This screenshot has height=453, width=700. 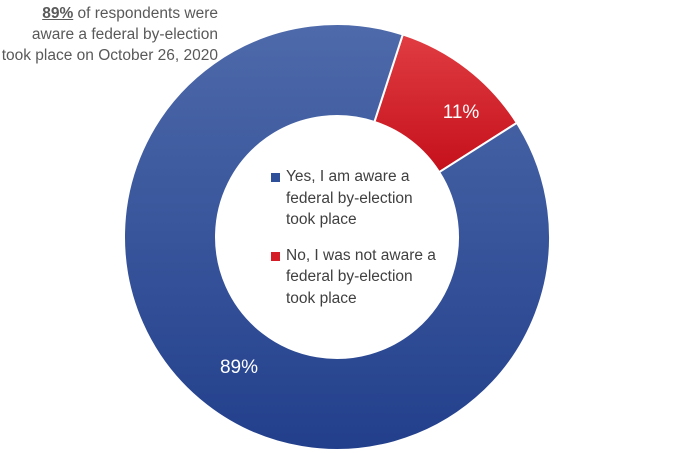 I want to click on data-label-yes: 89%, so click(x=239, y=367).